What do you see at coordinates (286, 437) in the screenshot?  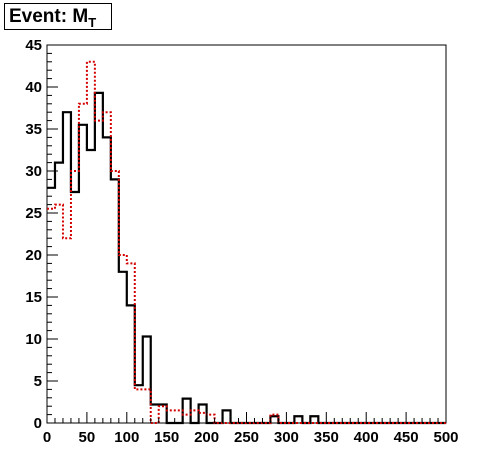 I see `x-tick-label: 300` at bounding box center [286, 437].